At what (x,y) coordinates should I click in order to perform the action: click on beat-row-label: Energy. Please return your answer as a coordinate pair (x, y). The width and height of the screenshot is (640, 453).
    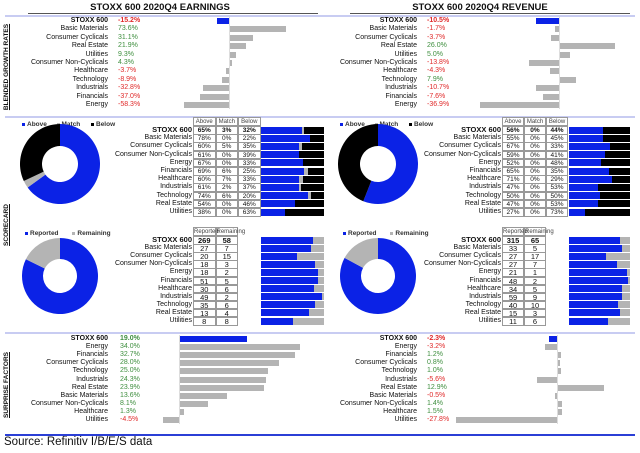
    Looking at the image, I should click on (489, 162).